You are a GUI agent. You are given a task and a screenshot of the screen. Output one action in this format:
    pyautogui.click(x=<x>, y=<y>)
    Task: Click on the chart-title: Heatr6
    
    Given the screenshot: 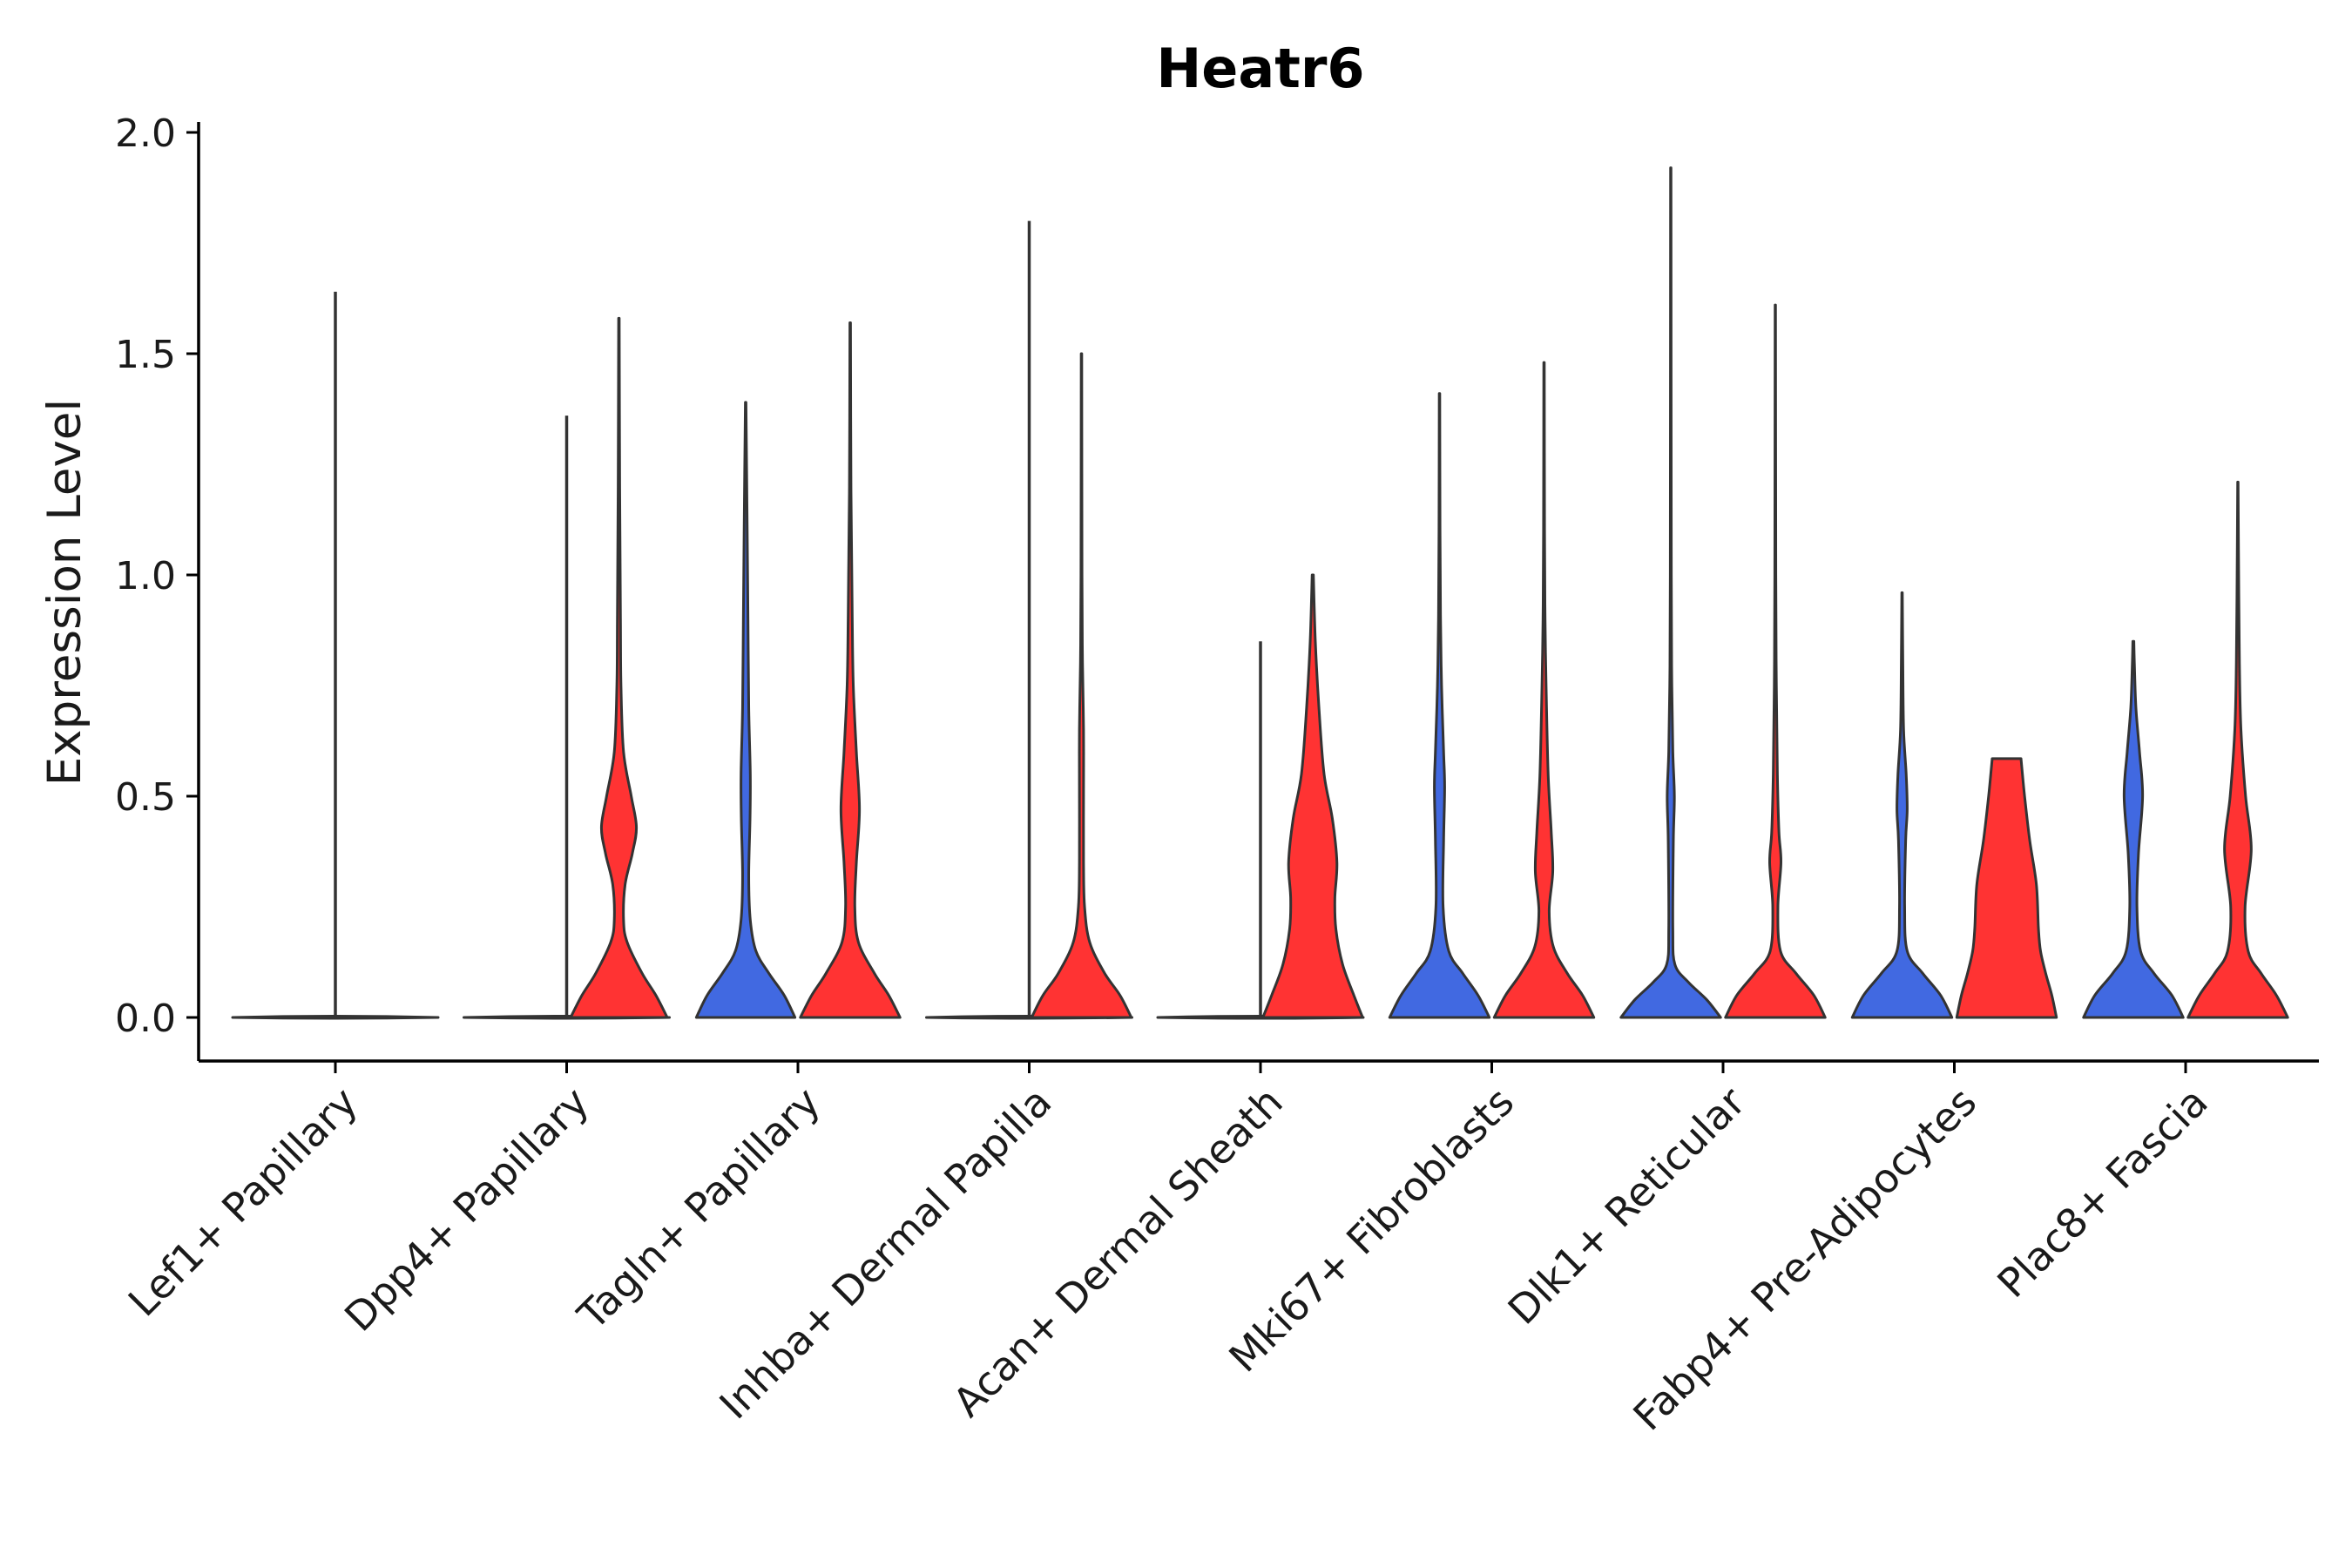 What is the action you would take?
    pyautogui.click(x=1260, y=68)
    